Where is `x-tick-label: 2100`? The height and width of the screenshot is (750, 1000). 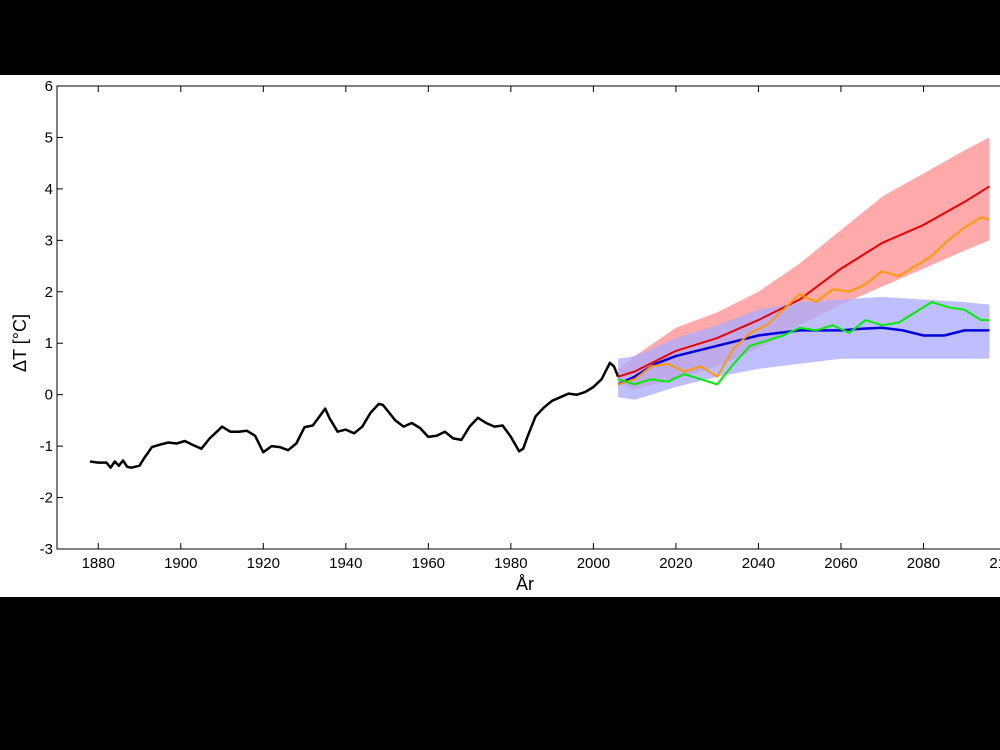
x-tick-label: 2100 is located at coordinates (994, 563).